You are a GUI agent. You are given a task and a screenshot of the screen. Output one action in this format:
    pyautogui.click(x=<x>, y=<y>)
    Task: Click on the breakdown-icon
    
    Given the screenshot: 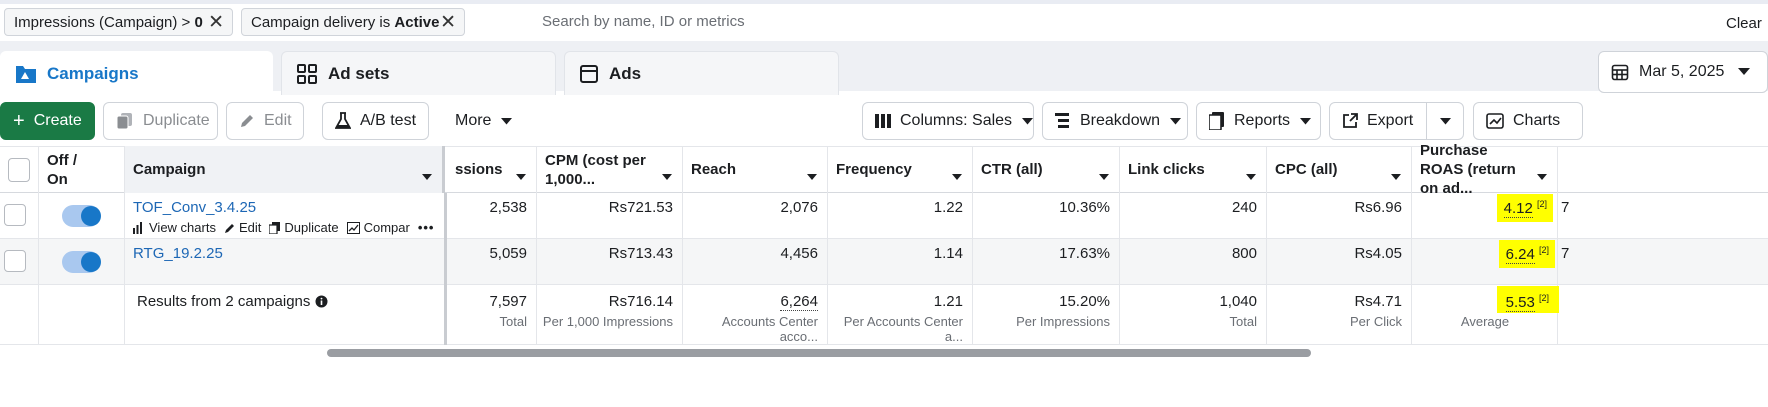 What is the action you would take?
    pyautogui.click(x=1063, y=121)
    